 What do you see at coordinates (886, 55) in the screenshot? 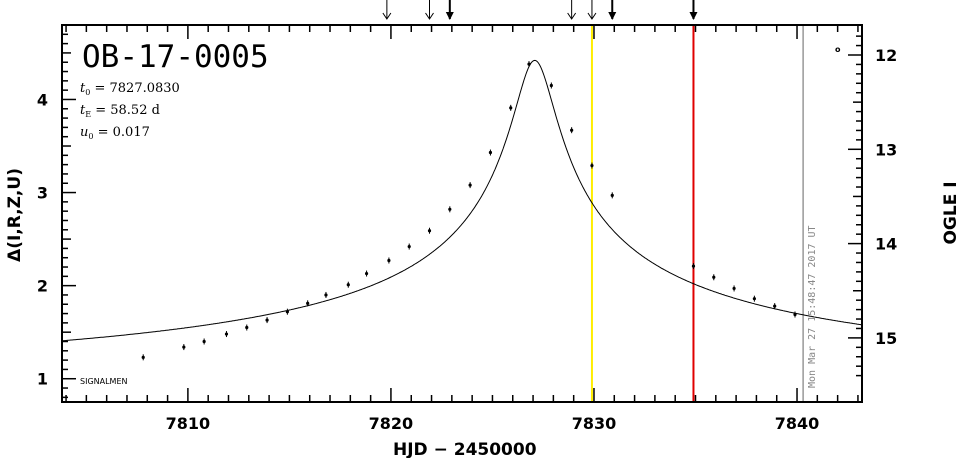
I see `y-right-tick-label: 12` at bounding box center [886, 55].